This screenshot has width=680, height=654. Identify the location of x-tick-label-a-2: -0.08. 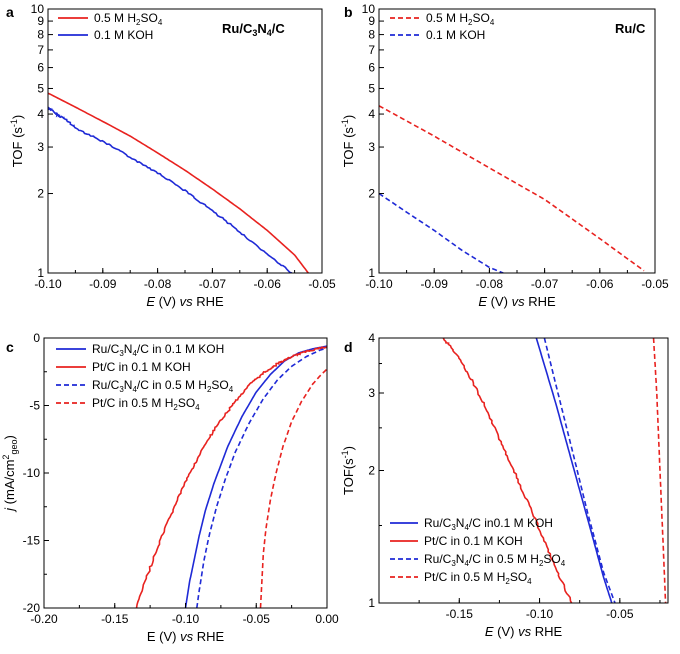
(158, 284).